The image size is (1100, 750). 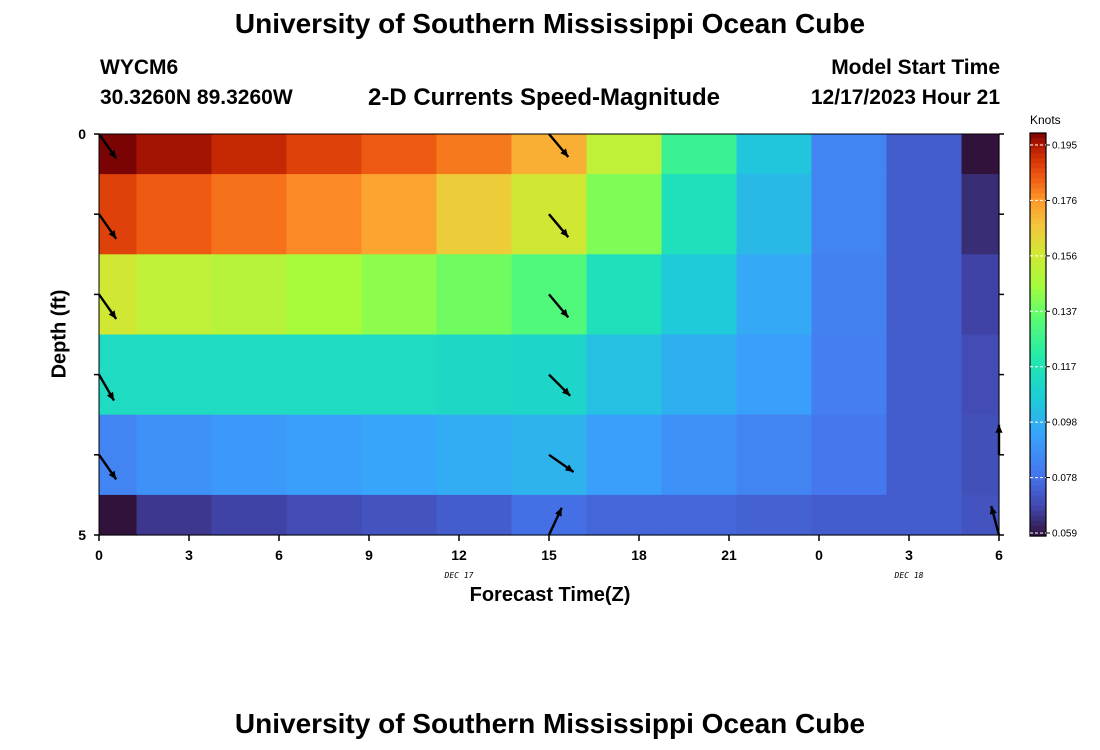 I want to click on colorbar, so click(x=1038, y=334).